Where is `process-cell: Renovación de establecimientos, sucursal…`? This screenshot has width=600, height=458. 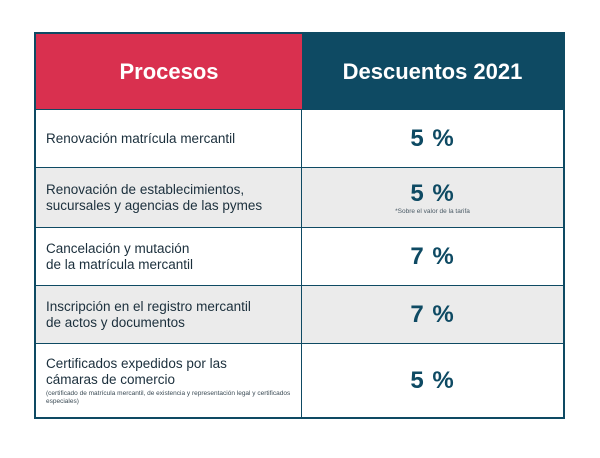
process-cell: Renovación de establecimientos, sucursal… is located at coordinates (169, 197).